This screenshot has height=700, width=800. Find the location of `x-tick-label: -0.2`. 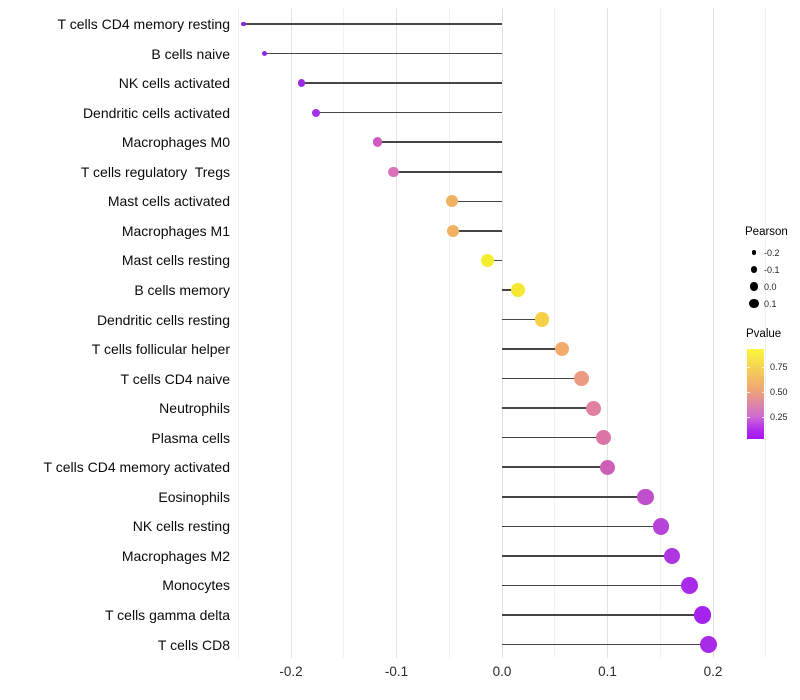

x-tick-label: -0.2 is located at coordinates (291, 671).